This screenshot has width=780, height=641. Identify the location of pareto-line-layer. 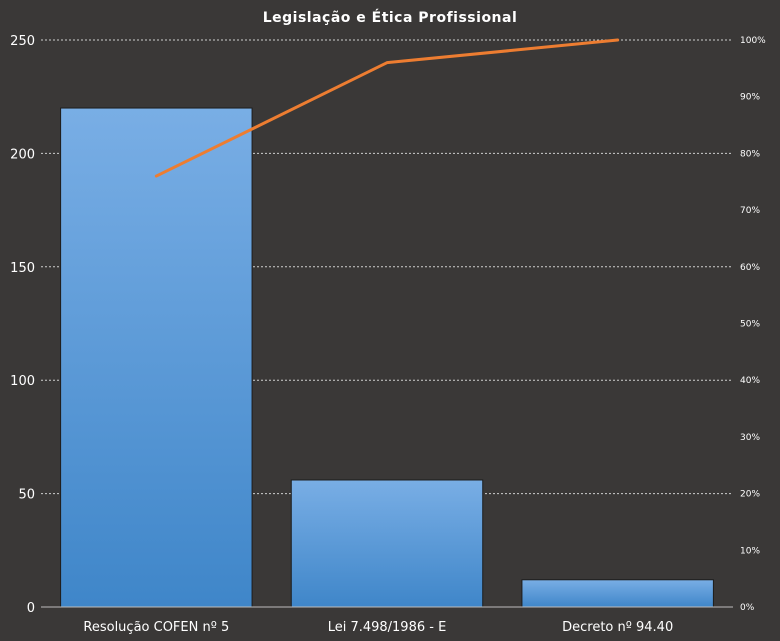
(387, 108).